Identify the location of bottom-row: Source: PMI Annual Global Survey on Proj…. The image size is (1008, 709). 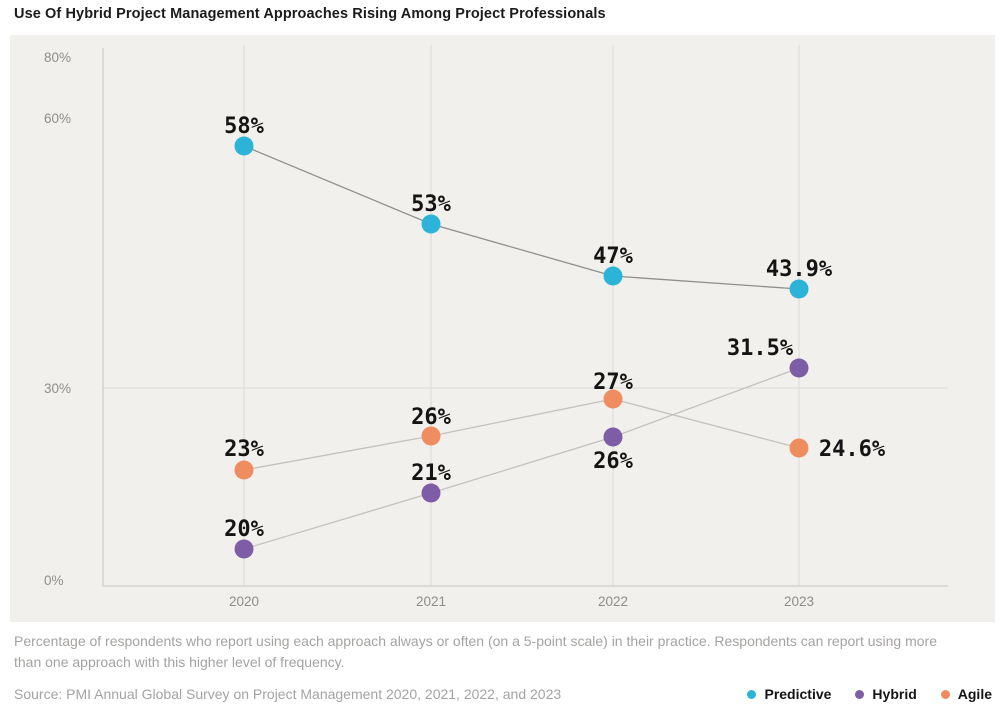
(503, 694).